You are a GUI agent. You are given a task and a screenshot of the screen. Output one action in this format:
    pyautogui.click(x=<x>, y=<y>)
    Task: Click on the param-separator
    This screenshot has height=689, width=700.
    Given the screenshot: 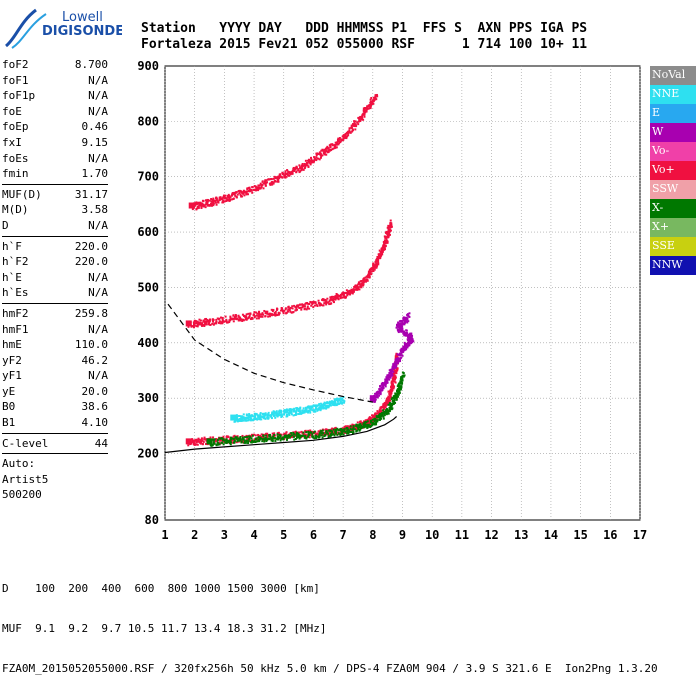 What is the action you would take?
    pyautogui.click(x=55, y=454)
    